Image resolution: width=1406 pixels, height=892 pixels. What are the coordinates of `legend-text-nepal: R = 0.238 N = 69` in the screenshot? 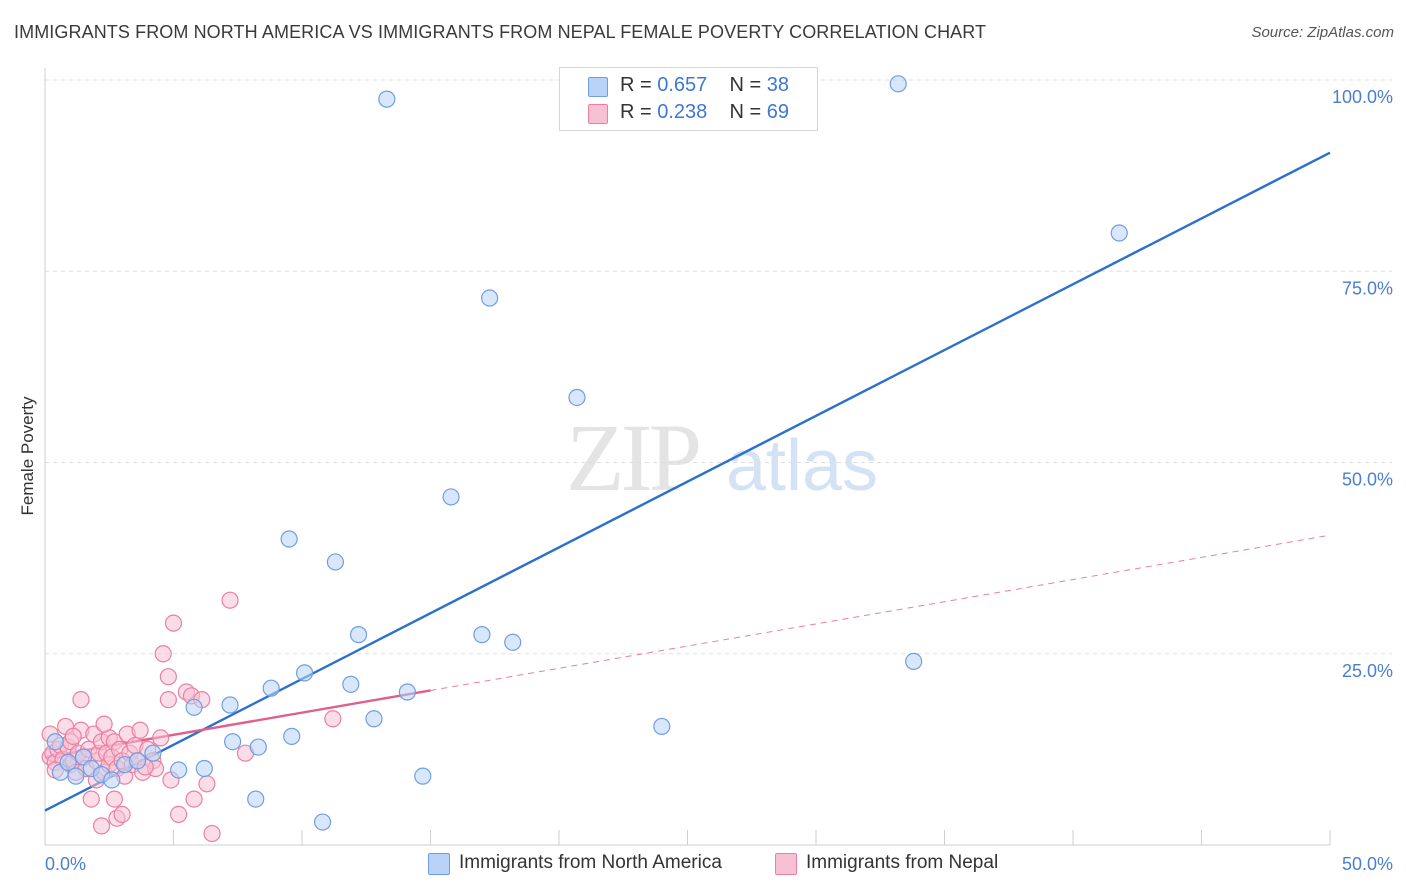 It's located at (704, 112).